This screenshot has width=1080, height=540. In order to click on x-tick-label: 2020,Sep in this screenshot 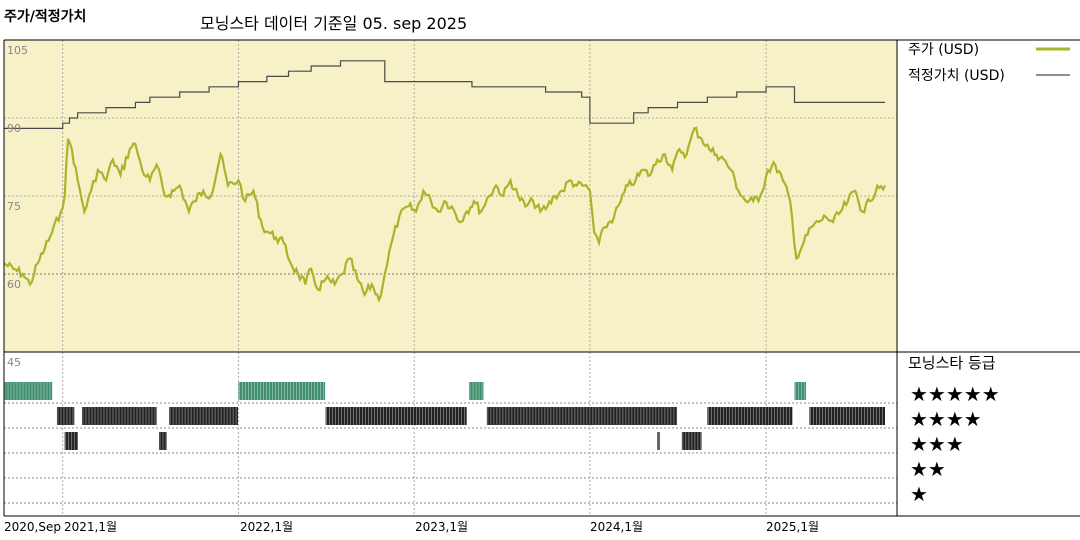, I will do `click(32, 527)`.